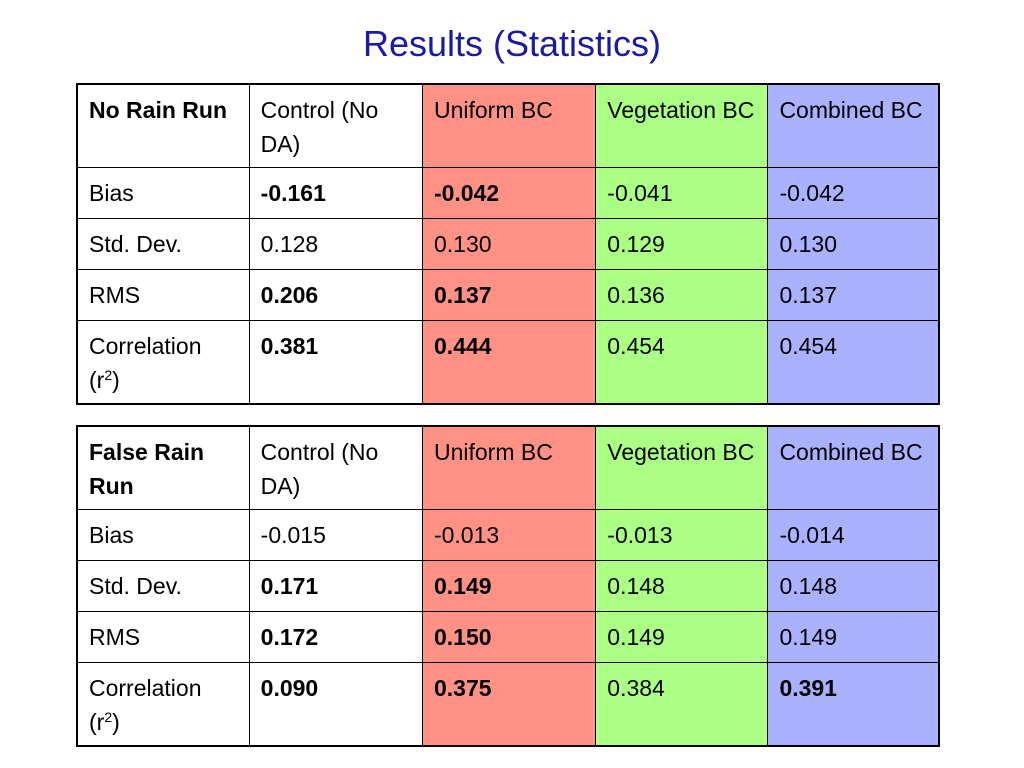 The image size is (1024, 768). I want to click on cell-uniform: 0.149, so click(509, 586).